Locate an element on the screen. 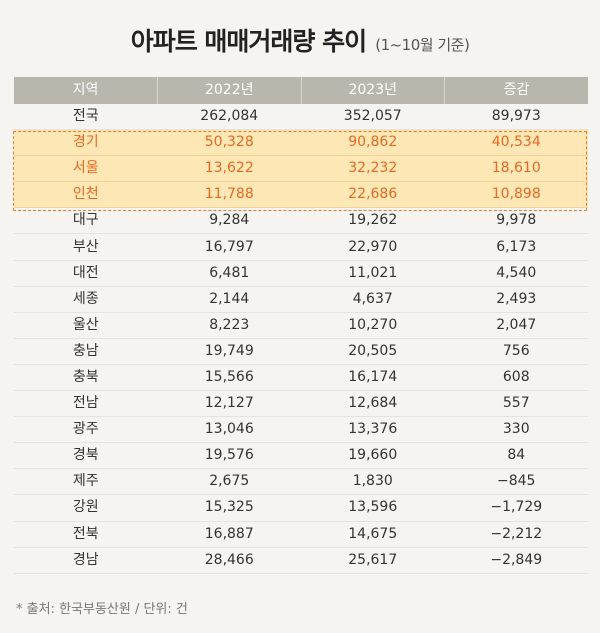  cell-region: 전북 is located at coordinates (86, 534).